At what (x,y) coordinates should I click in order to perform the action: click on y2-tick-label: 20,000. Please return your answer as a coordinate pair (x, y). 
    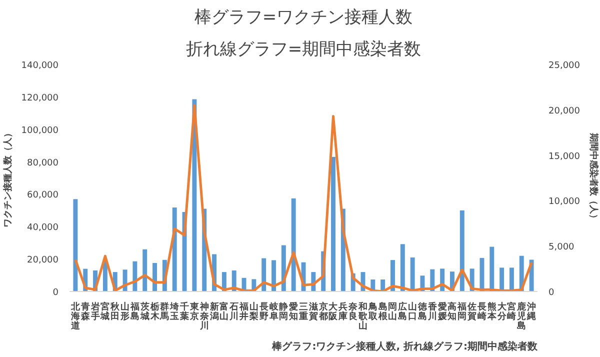
    Looking at the image, I should click on (564, 111).